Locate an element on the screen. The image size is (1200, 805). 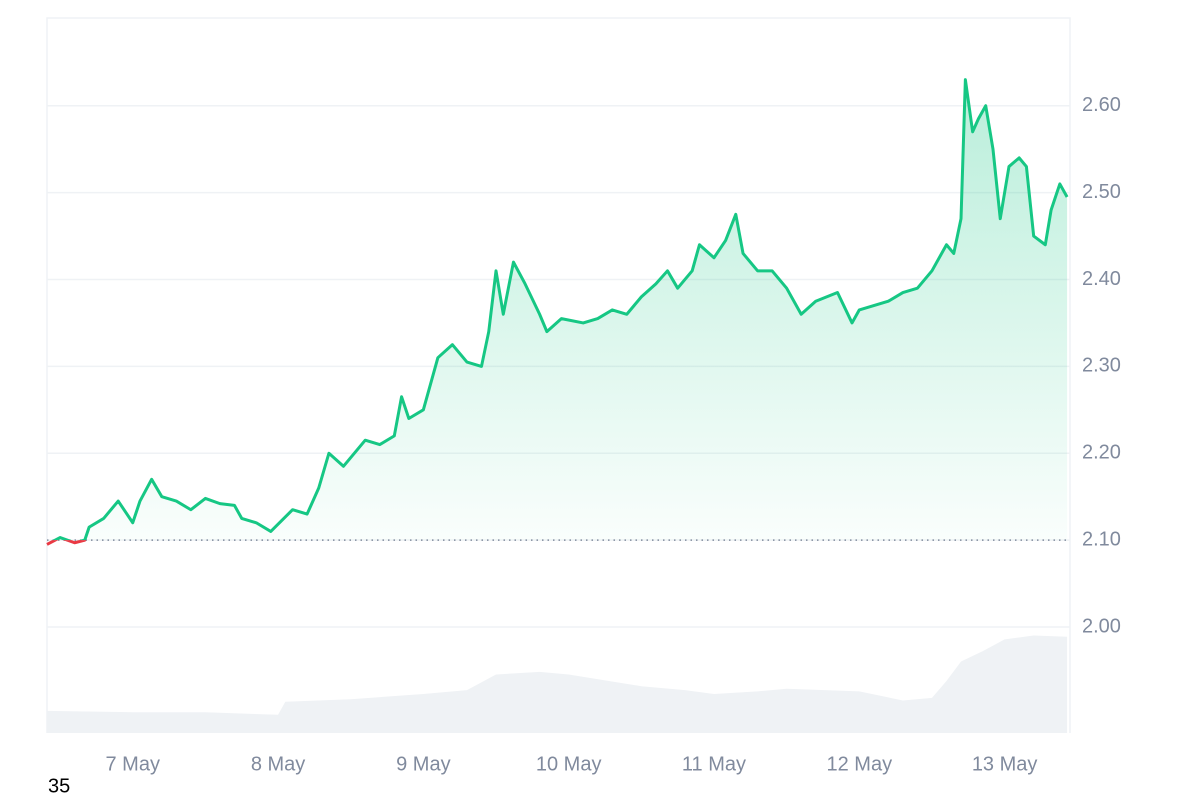
y-tick-label: 2.10 is located at coordinates (1101, 539).